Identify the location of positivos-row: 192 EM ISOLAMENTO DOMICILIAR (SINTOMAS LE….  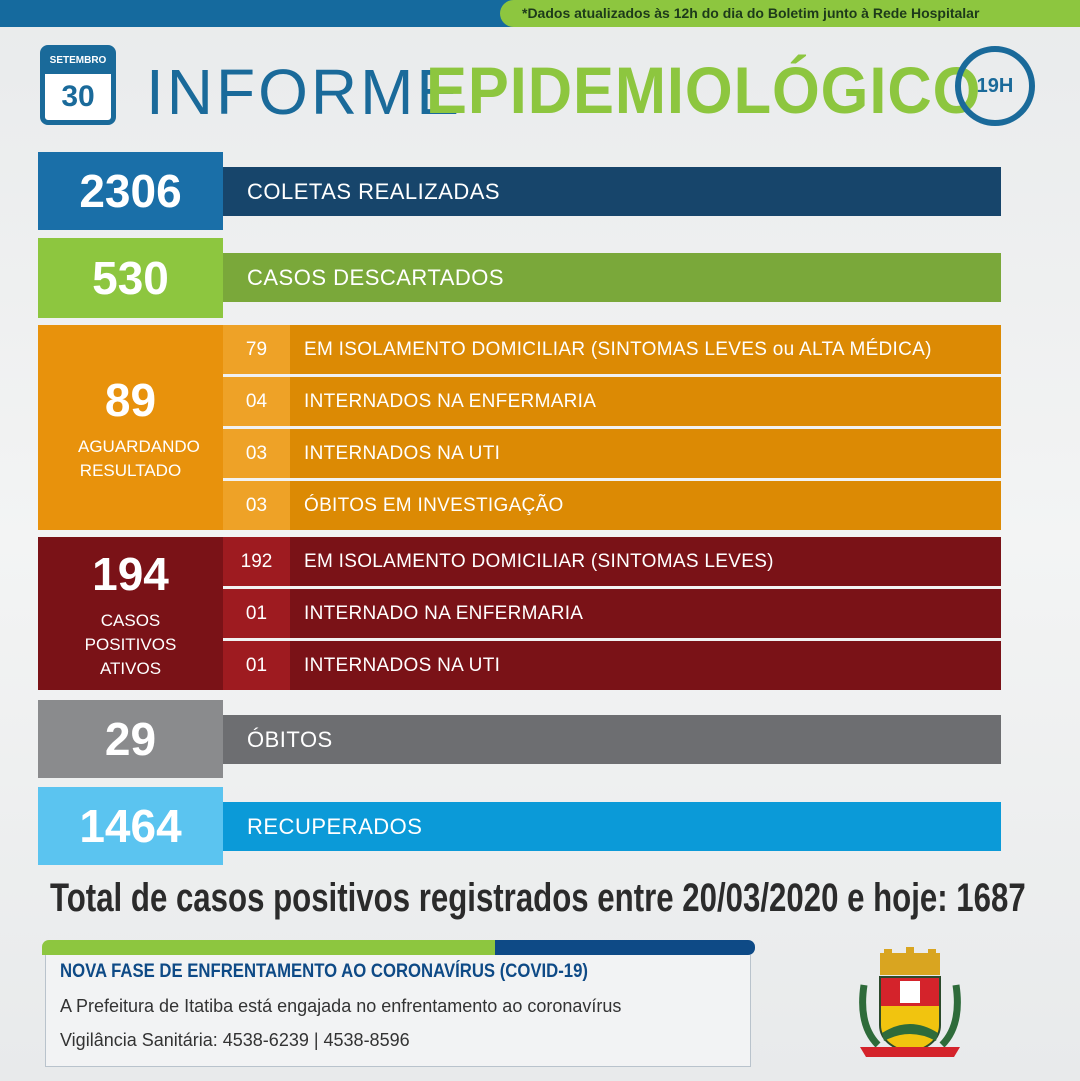
(612, 561).